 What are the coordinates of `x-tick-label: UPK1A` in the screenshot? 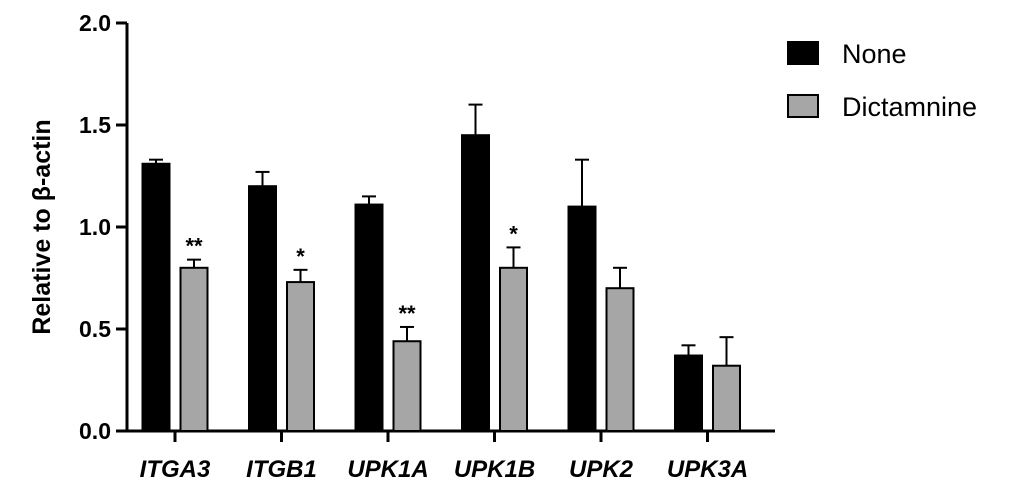 It's located at (387, 469).